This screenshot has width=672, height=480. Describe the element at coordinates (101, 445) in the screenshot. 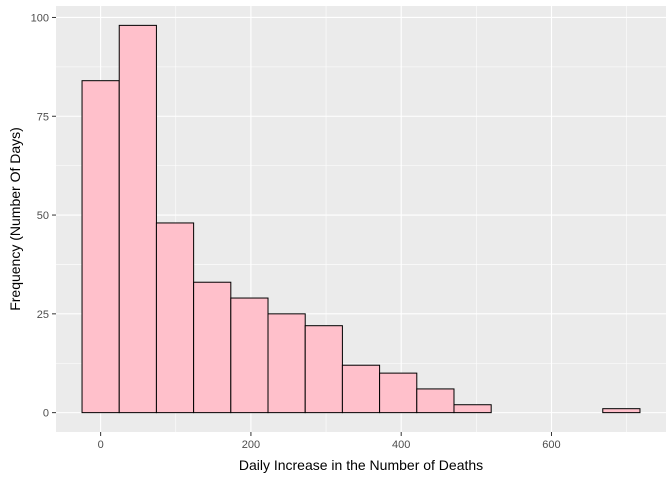

I see `x-tick-label: 0` at that location.